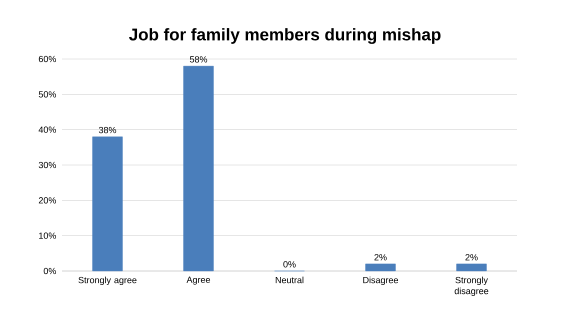  What do you see at coordinates (289, 264) in the screenshot?
I see `data-label: 0%` at bounding box center [289, 264].